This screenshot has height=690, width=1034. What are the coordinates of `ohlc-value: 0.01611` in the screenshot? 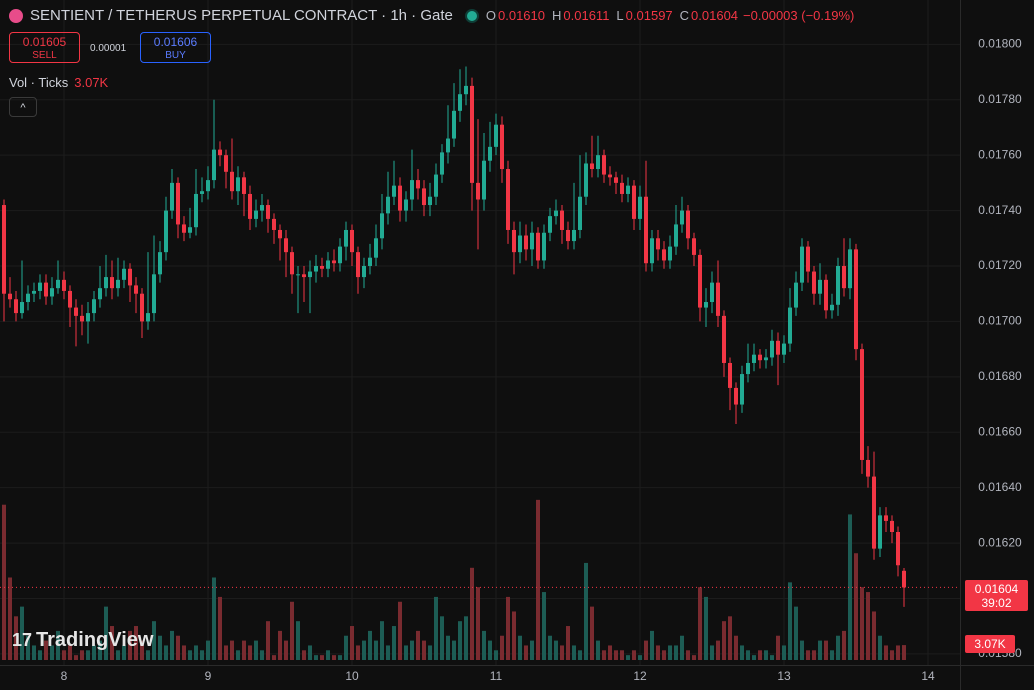 It's located at (586, 15).